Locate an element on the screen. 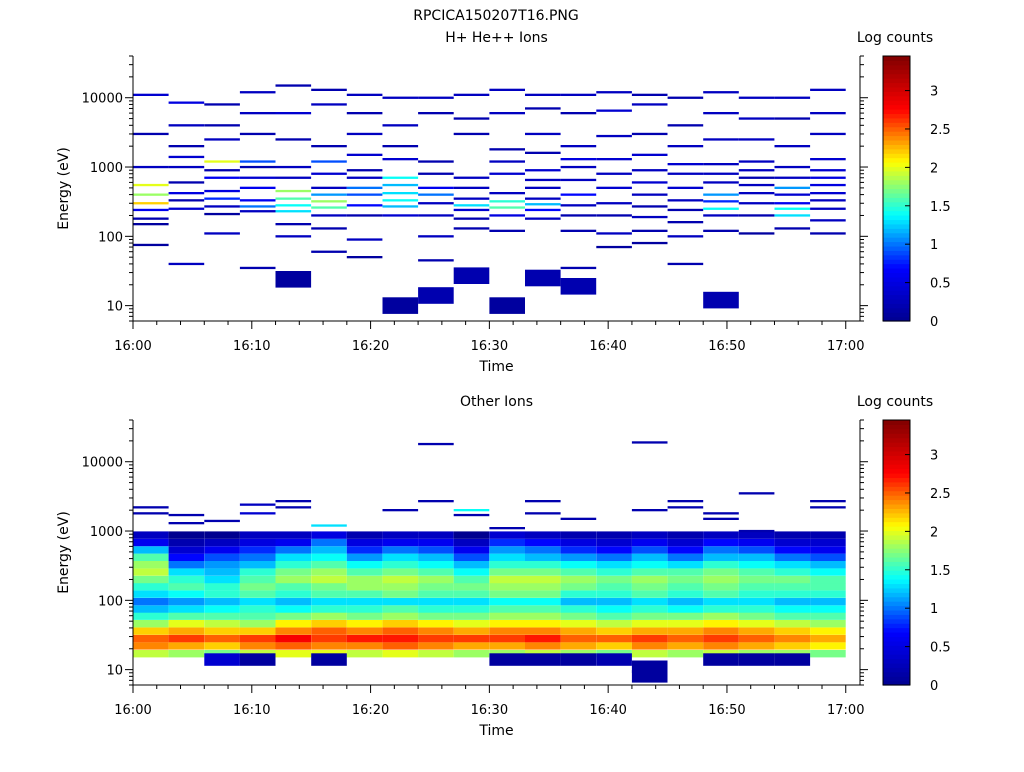  x-tick-label: 17:00 is located at coordinates (845, 710).